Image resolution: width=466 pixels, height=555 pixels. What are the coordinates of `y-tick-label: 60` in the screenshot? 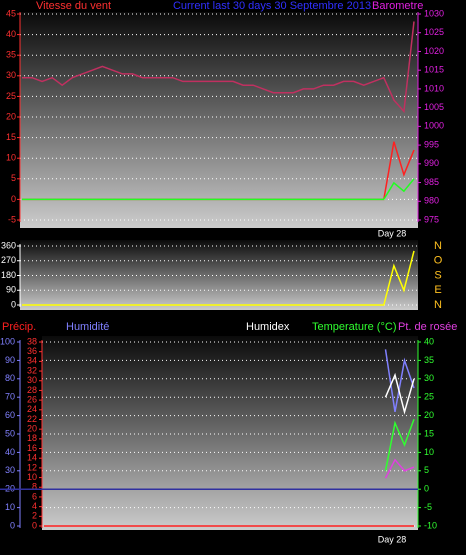 It's located at (10, 415).